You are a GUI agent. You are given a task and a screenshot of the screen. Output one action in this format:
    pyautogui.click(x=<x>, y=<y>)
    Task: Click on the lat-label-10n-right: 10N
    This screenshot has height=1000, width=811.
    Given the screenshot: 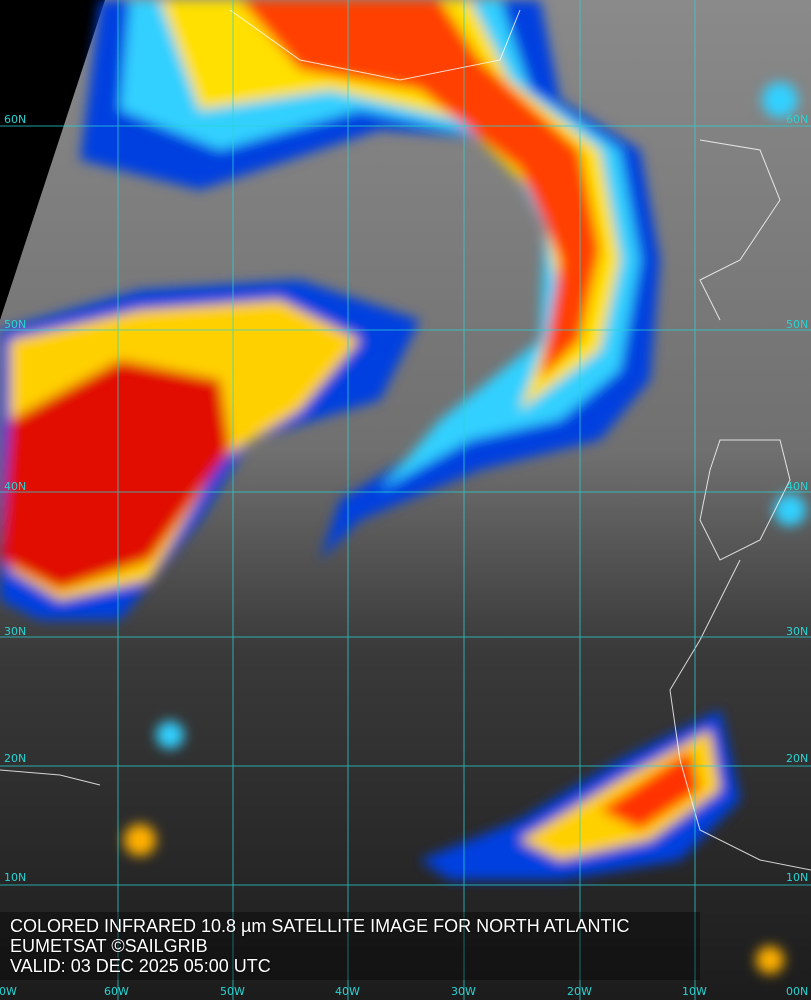 What is the action you would take?
    pyautogui.click(x=797, y=877)
    